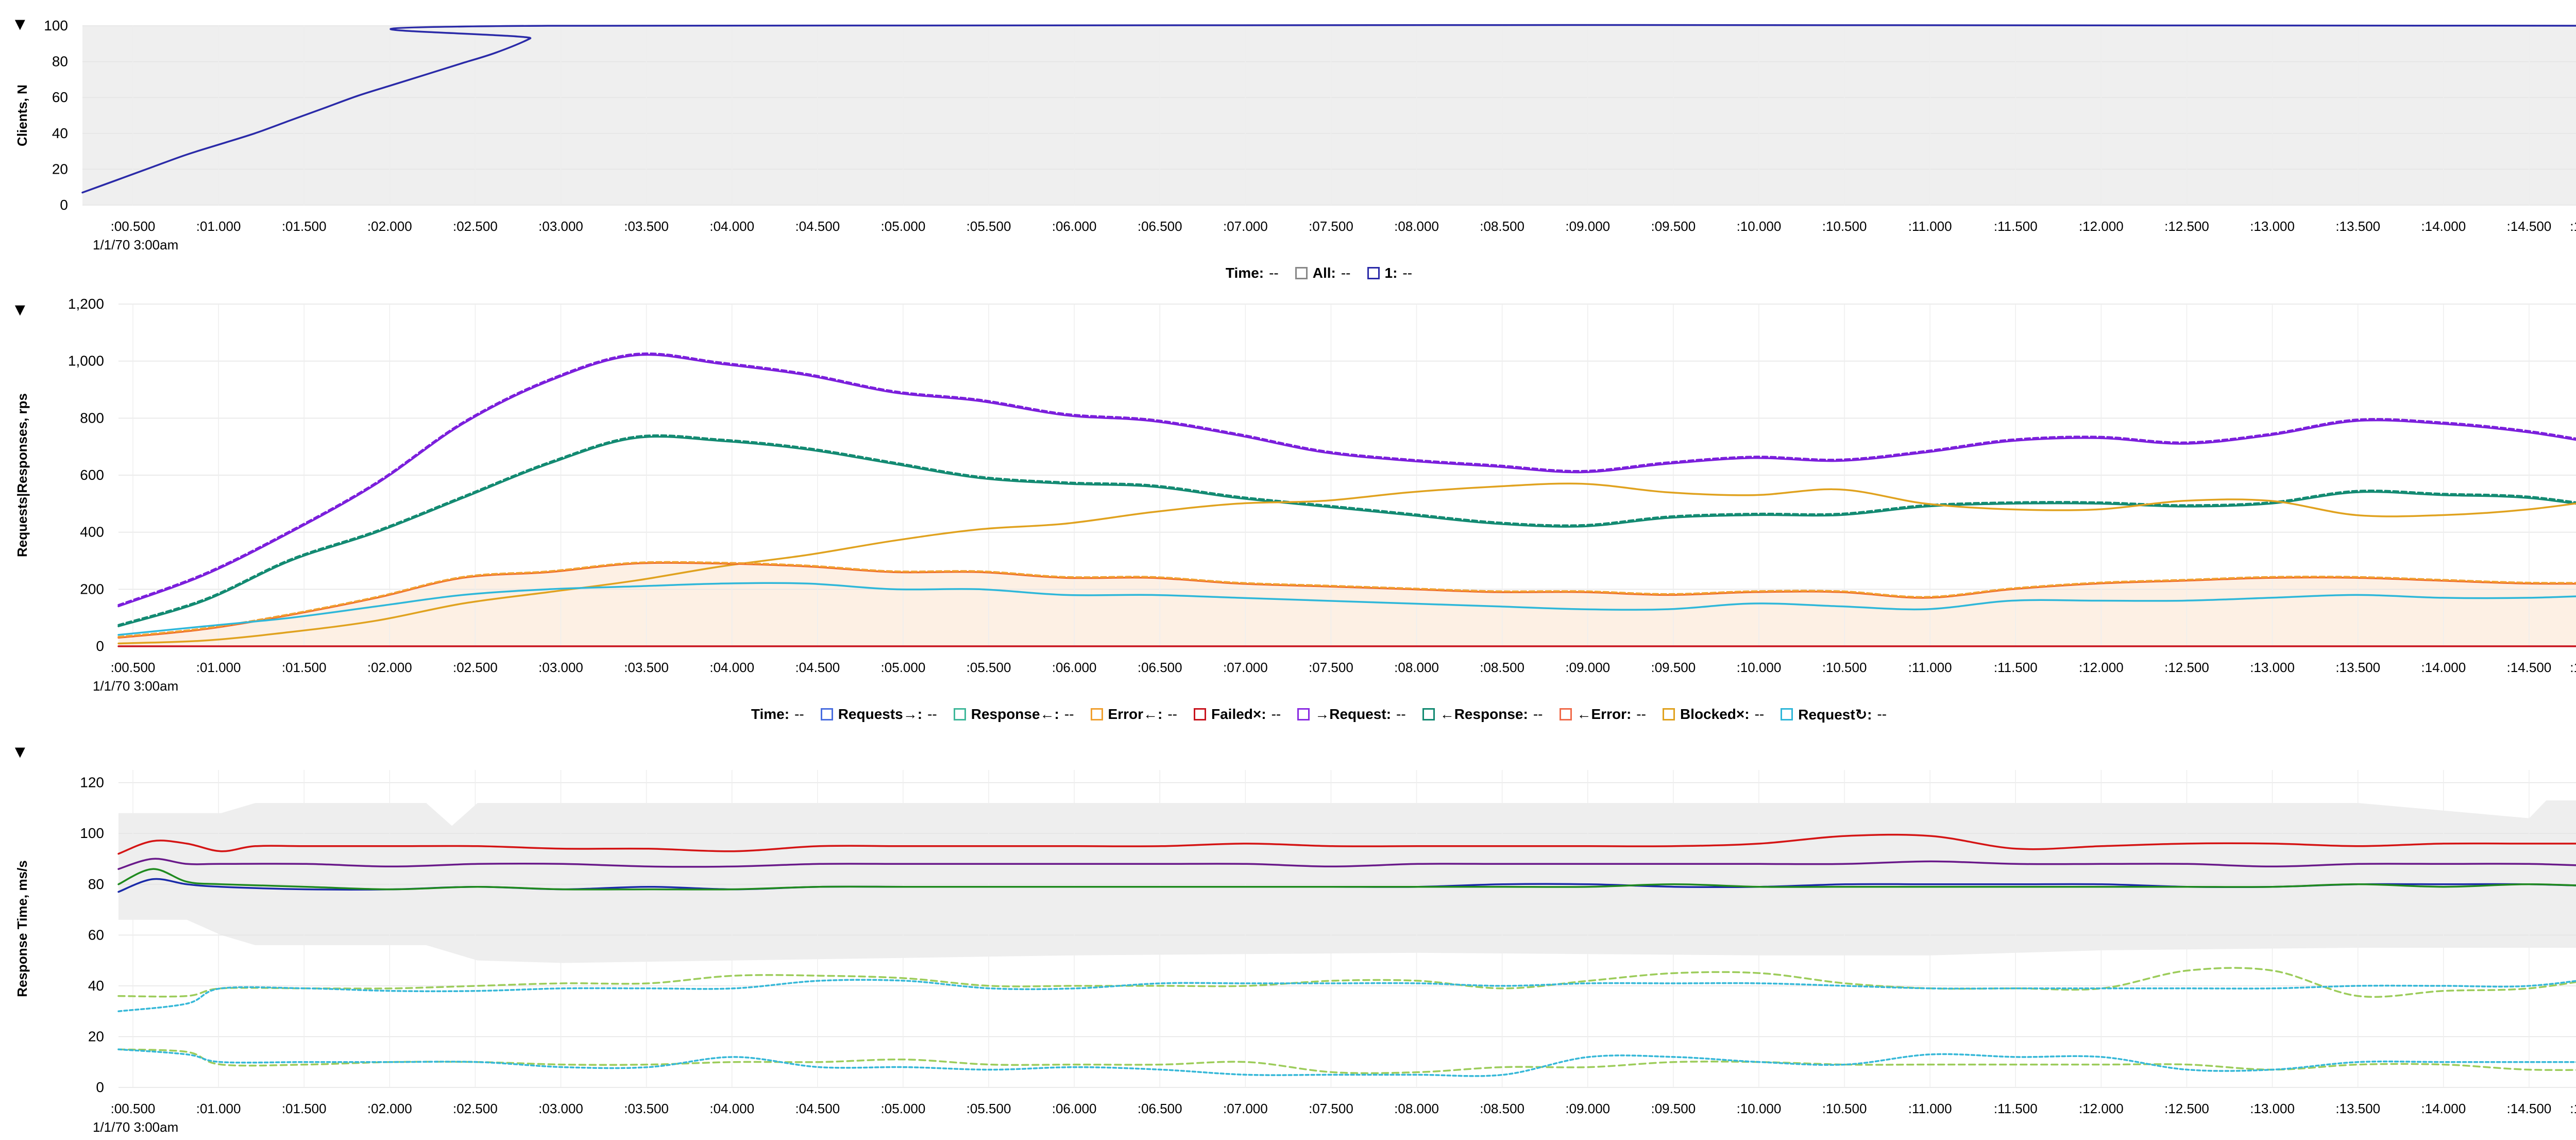 Image resolution: width=2576 pixels, height=1140 pixels. I want to click on legend-item-response-received: ←Response: --, so click(1482, 714).